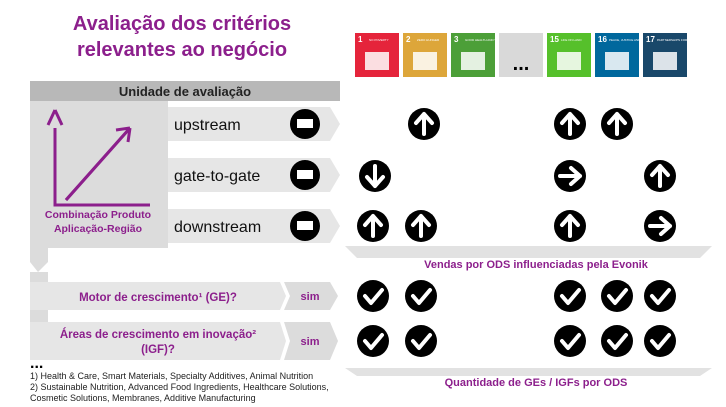 Image resolution: width=726 pixels, height=407 pixels. I want to click on question: (IGF)?, so click(158, 350).